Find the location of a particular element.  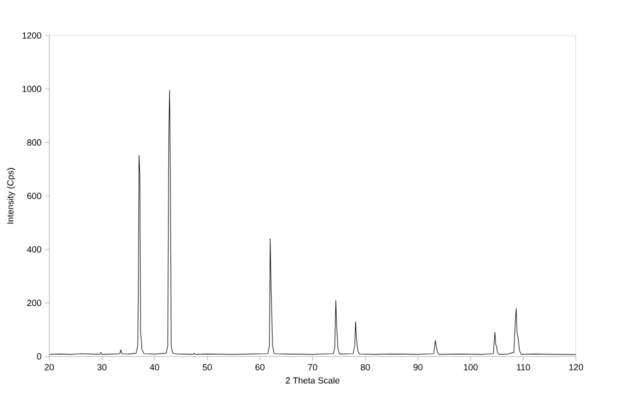

y-tick-label: 400 is located at coordinates (34, 249).